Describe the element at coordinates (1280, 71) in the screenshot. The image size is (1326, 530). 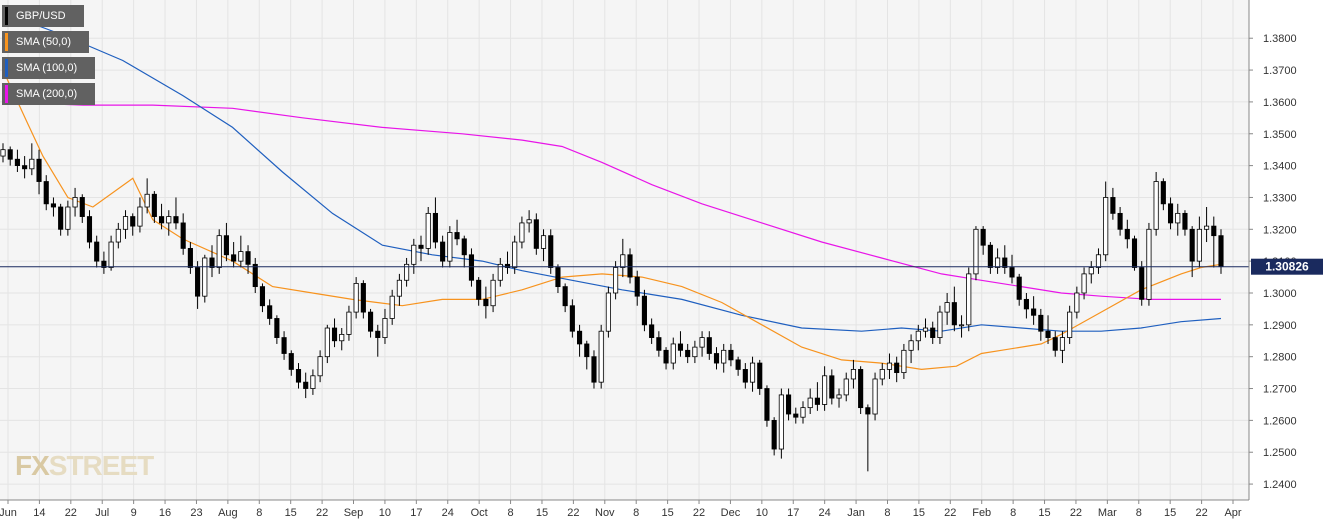
I see `y-tick-label: 1.3700` at that location.